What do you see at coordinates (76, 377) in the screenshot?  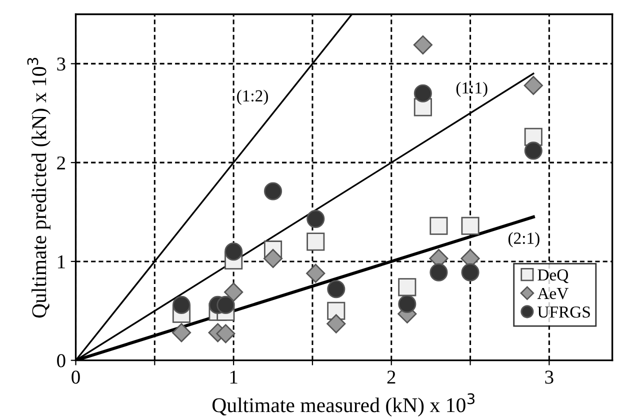 I see `x-tick-label: 0` at bounding box center [76, 377].